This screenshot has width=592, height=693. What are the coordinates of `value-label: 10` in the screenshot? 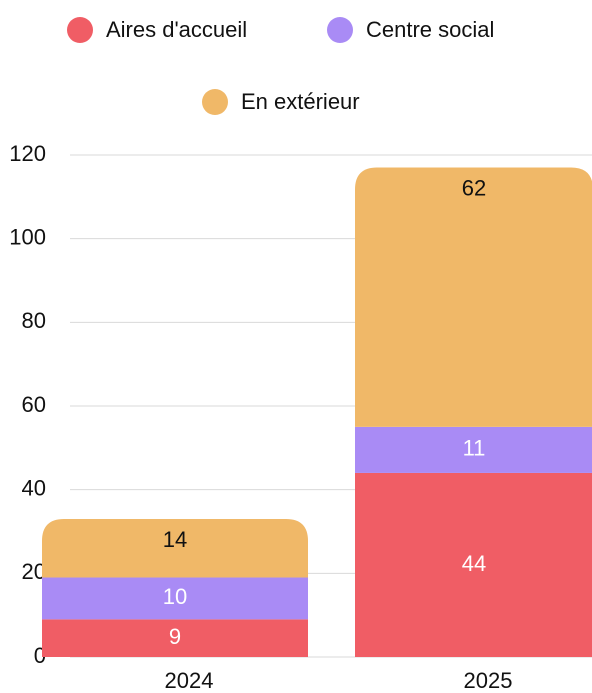 It's located at (175, 596).